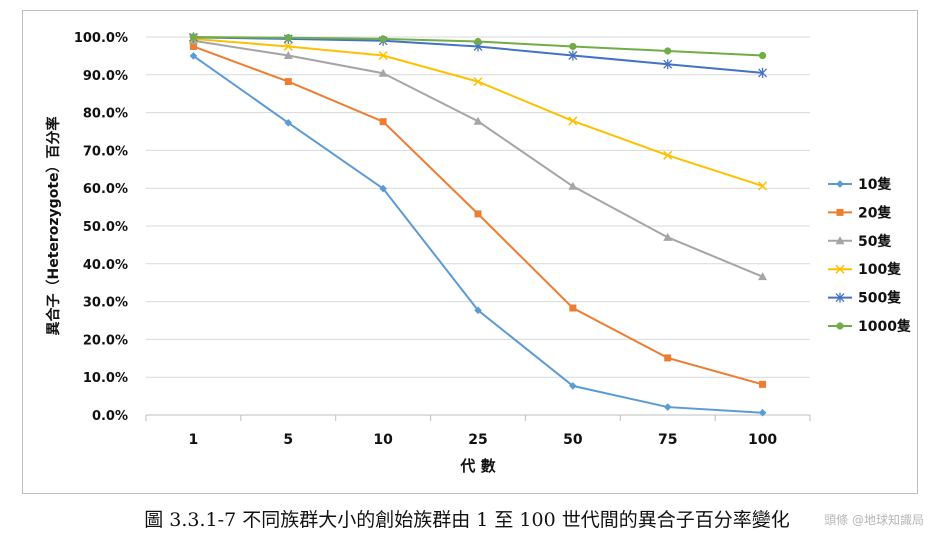 This screenshot has height=541, width=934. I want to click on legend-label: 20隻, so click(874, 212).